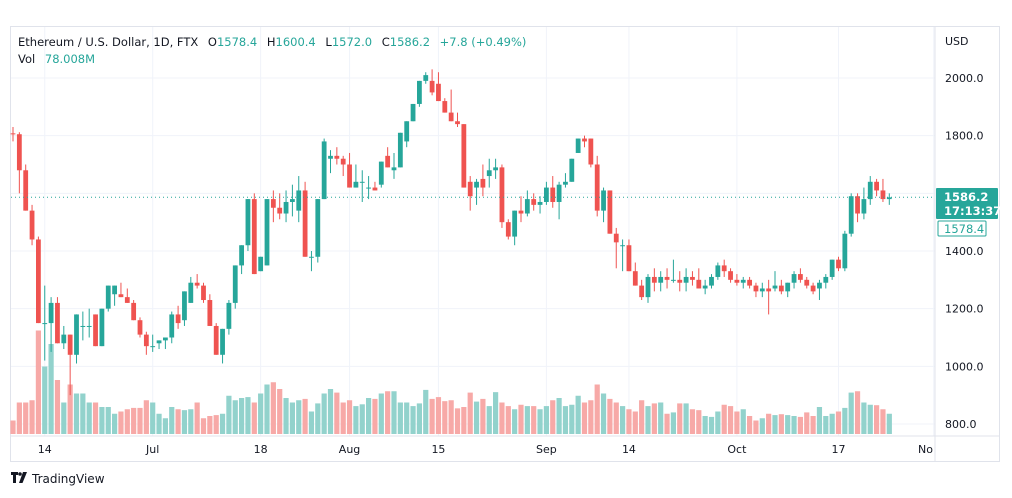  Describe the element at coordinates (546, 449) in the screenshot. I see `time-tick-label: Sep` at that location.